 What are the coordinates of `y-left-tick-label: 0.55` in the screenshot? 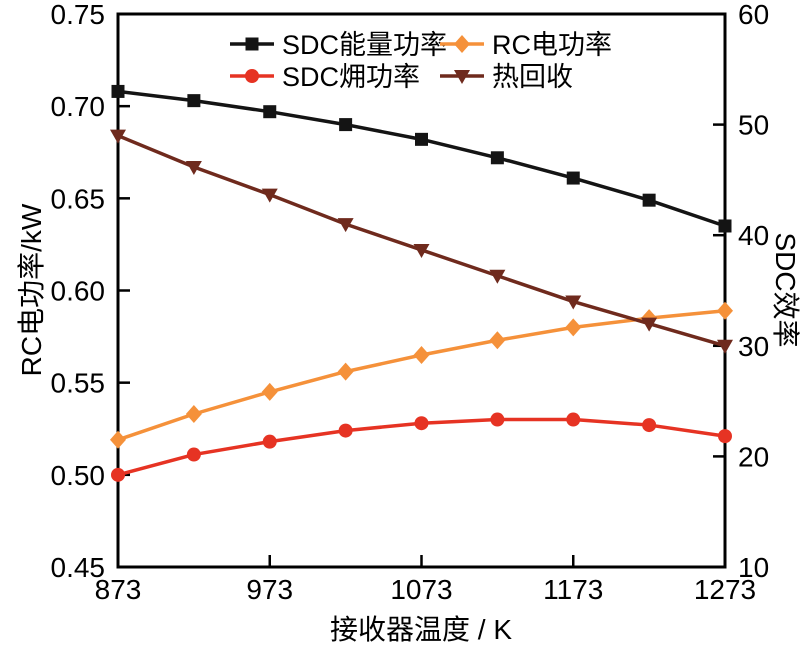 It's located at (78, 383).